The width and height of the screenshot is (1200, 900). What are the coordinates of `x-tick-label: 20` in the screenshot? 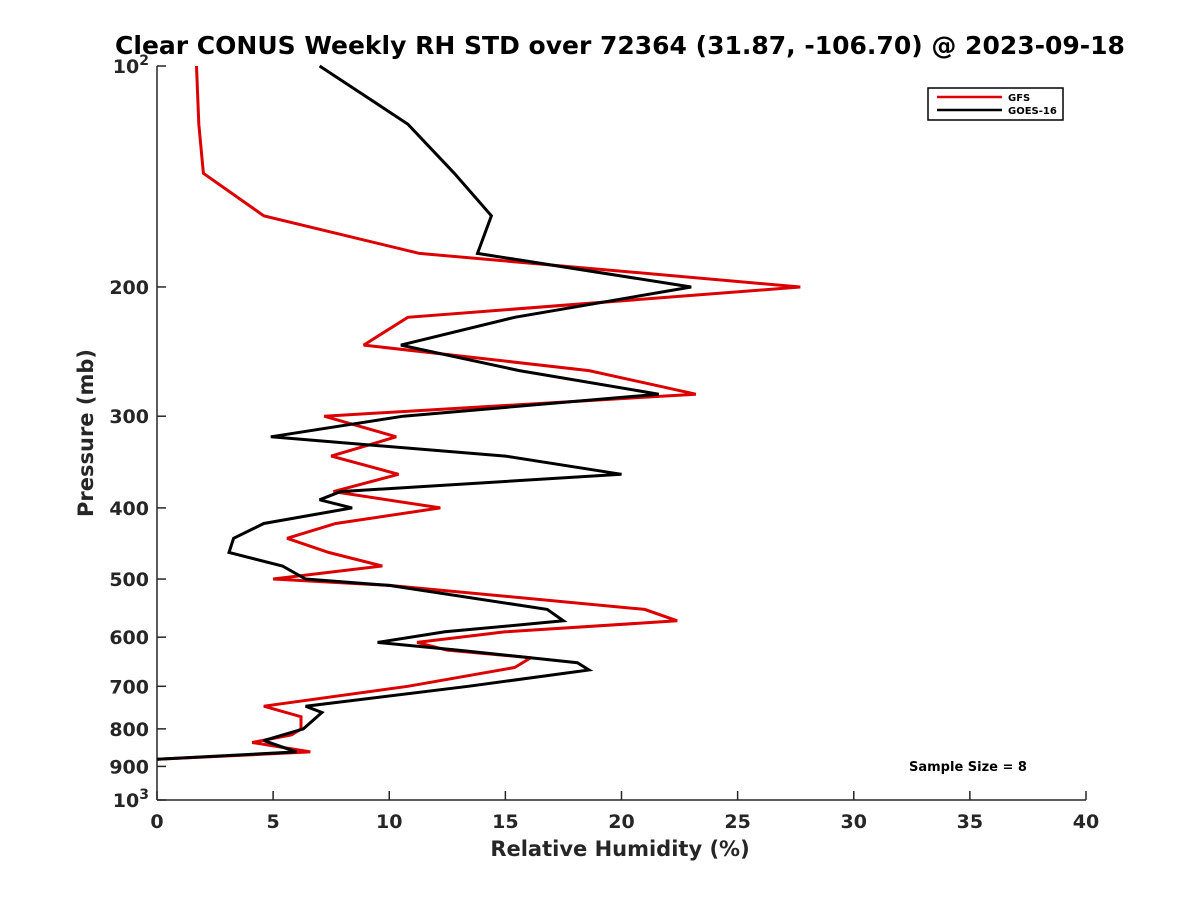 It's located at (621, 822).